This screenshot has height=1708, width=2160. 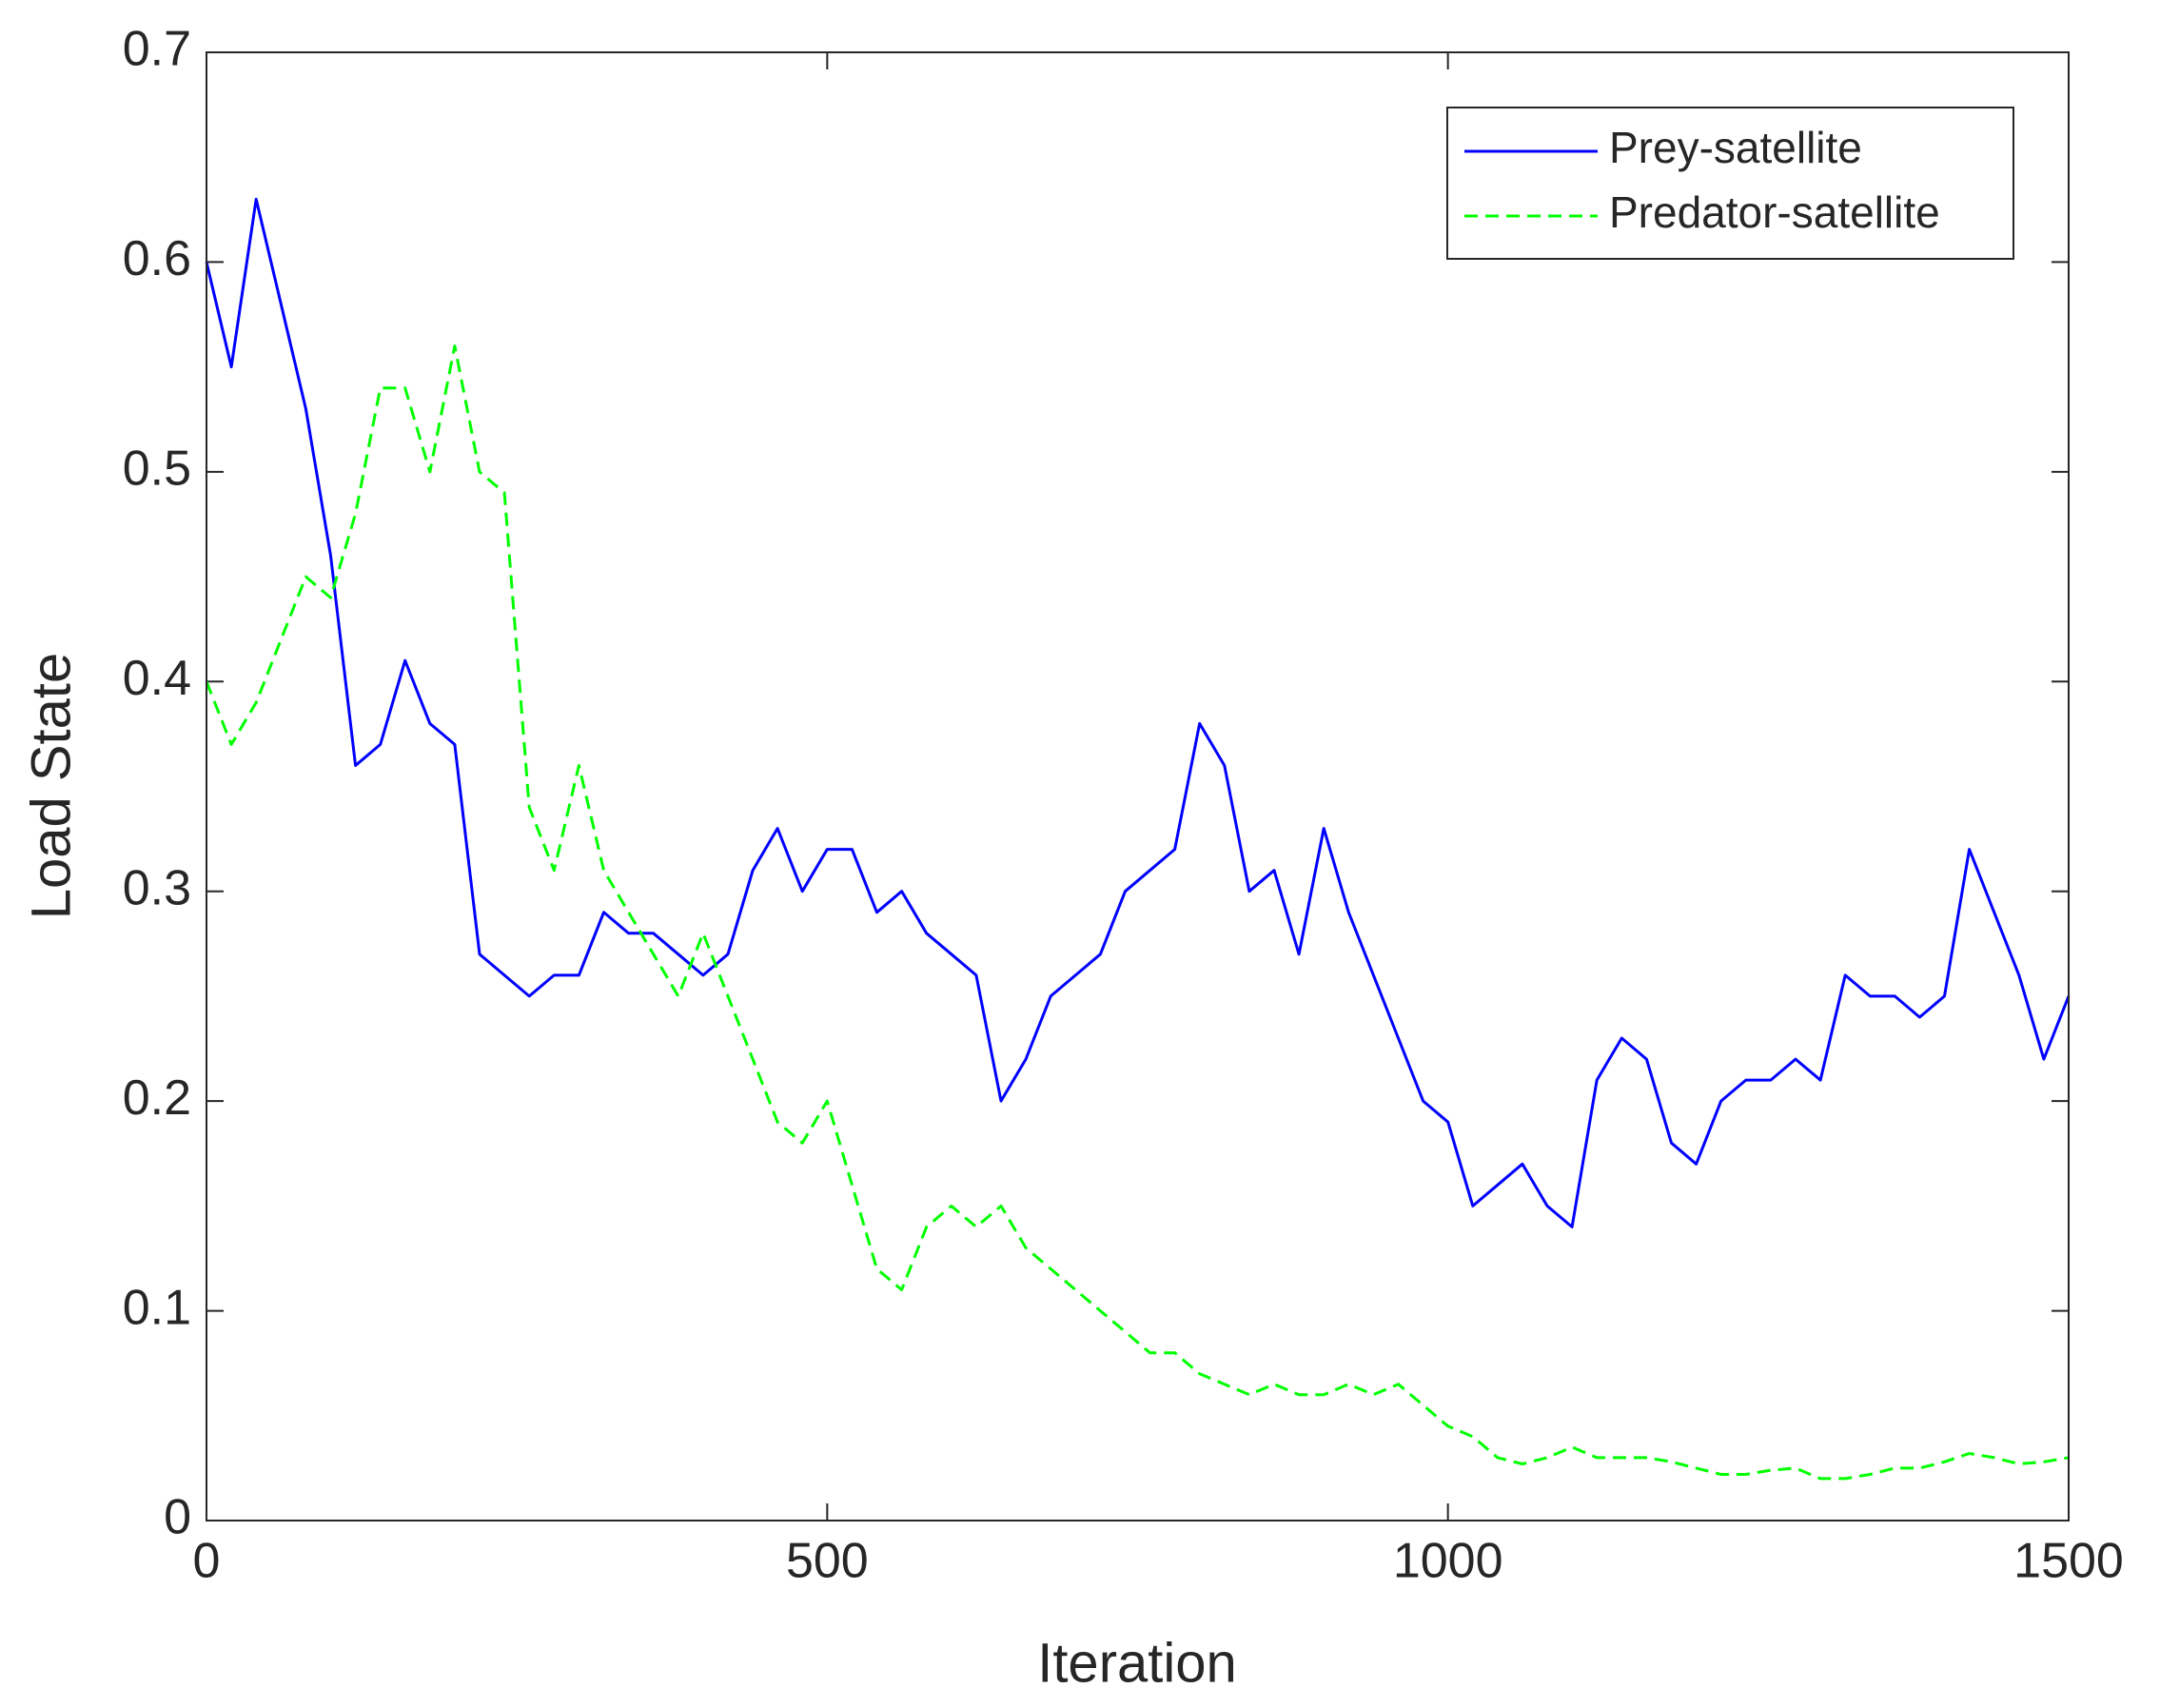 I want to click on legend-box, so click(x=1730, y=184).